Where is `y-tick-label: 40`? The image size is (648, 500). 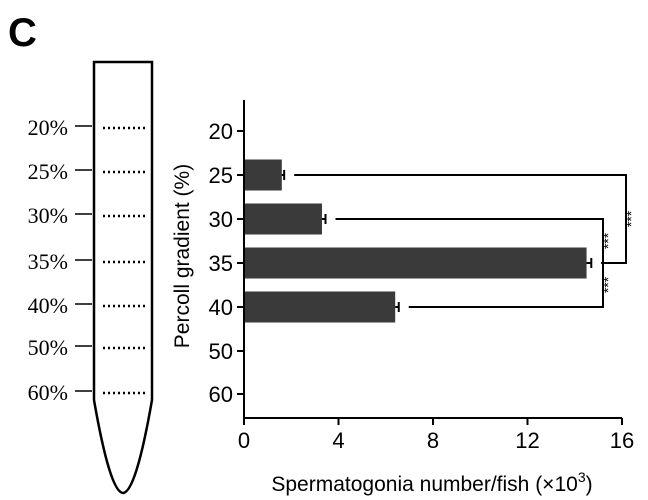
y-tick-label: 40 is located at coordinates (221, 307).